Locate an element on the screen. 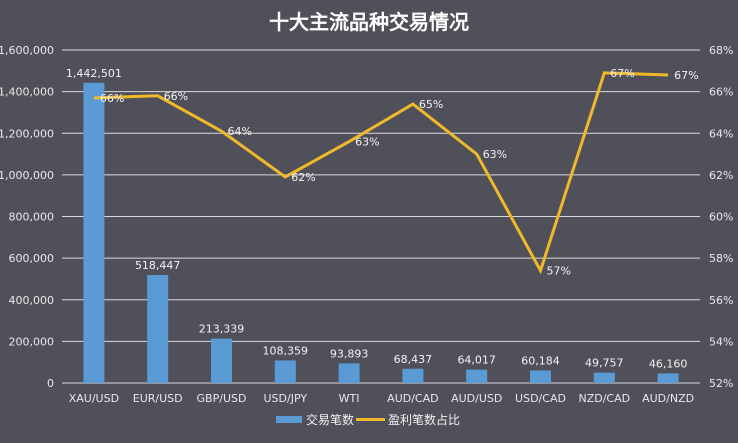 This screenshot has width=738, height=443. bar-value-label: 60,184 is located at coordinates (540, 360).